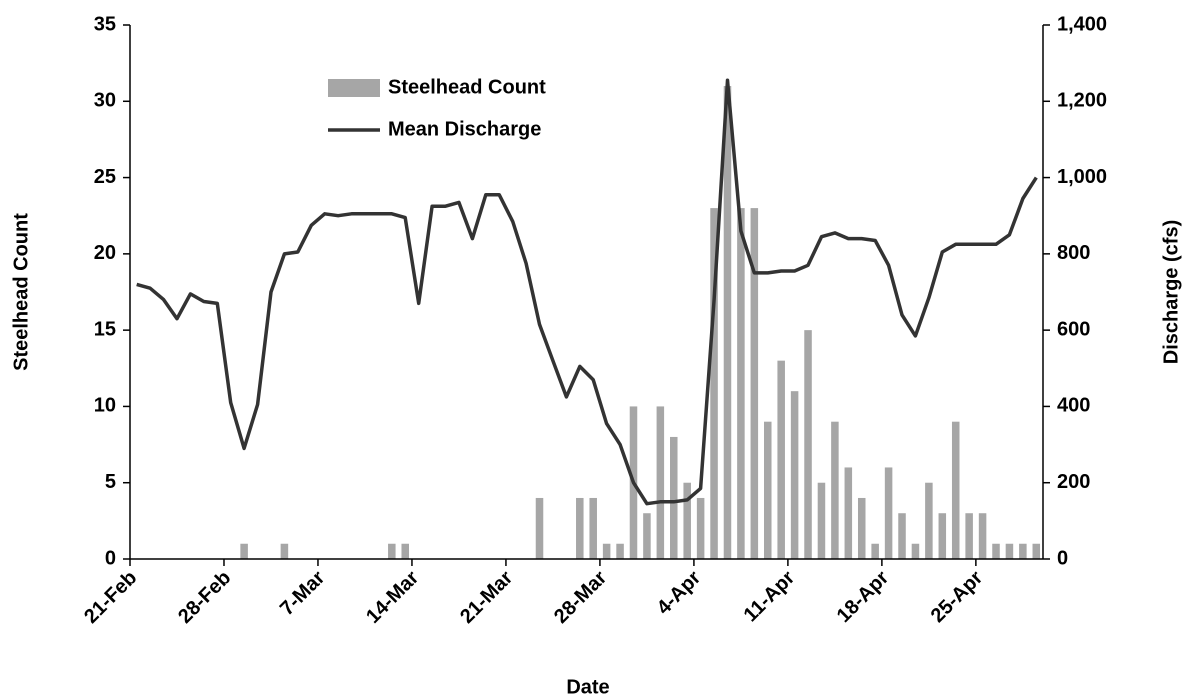  What do you see at coordinates (580, 597) in the screenshot?
I see `x-tick-label: 28-Mar` at bounding box center [580, 597].